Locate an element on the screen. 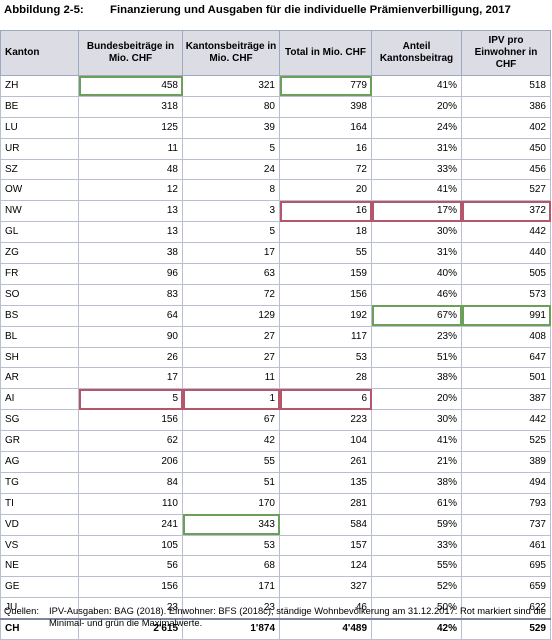  cell-kantonsbeitraege: 24 is located at coordinates (231, 169).